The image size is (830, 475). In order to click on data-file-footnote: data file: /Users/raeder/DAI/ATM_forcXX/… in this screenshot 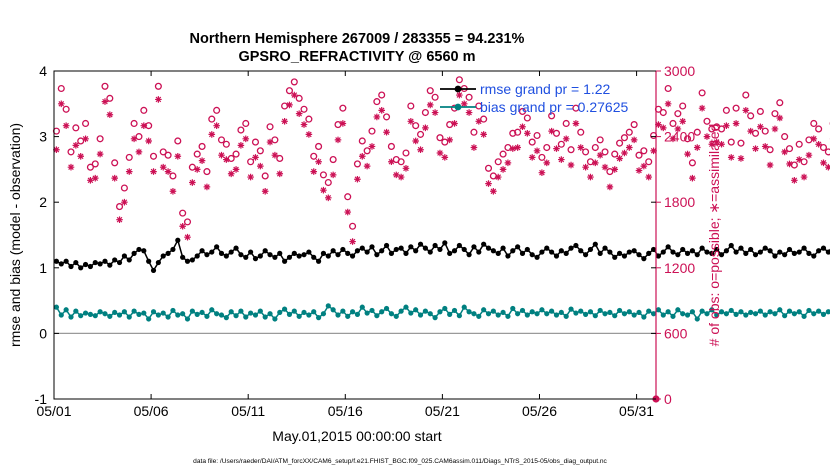, I will do `click(400, 461)`.